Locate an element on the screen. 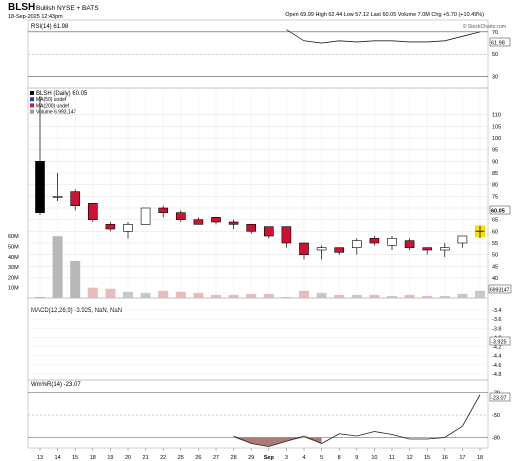  x-tick-label: 27 is located at coordinates (216, 458).